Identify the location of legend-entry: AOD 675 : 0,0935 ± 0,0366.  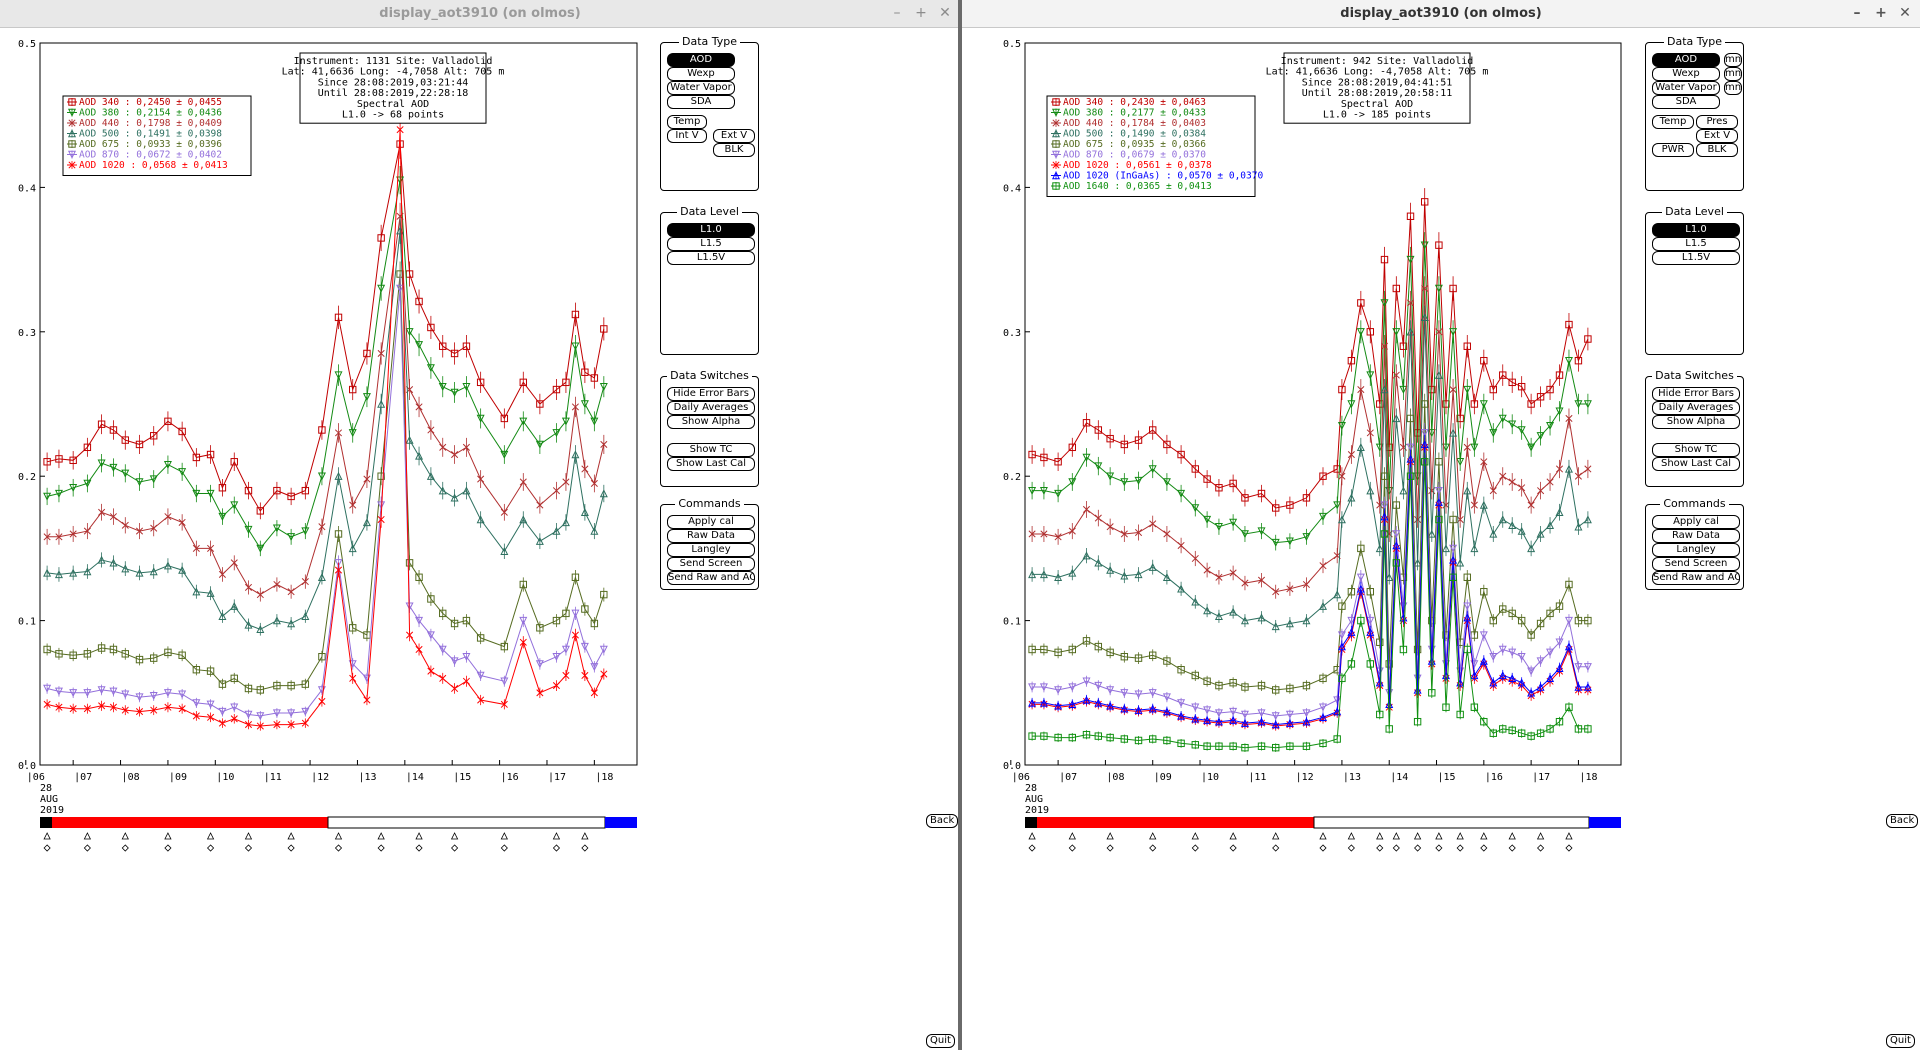
(1134, 144).